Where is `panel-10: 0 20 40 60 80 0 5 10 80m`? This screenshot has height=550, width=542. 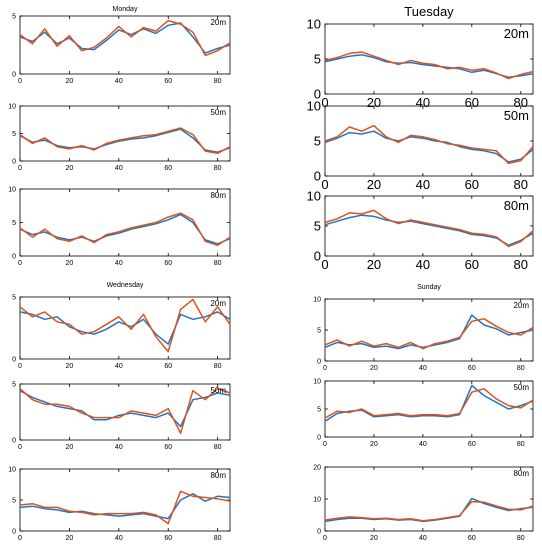
panel-10: 0 20 40 60 80 0 5 10 80m is located at coordinates (119, 504).